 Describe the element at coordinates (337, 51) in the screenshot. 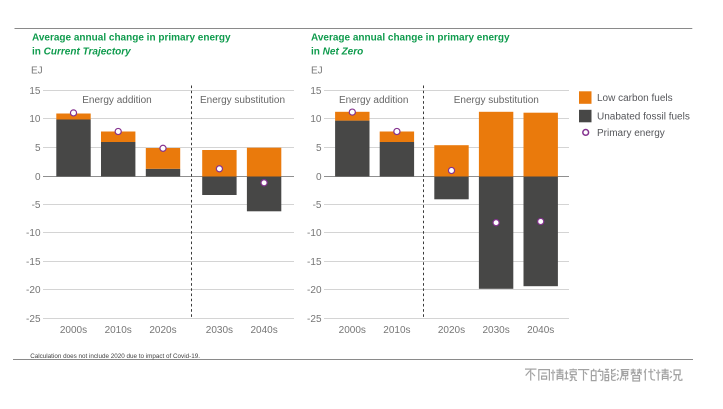

I see `svg-text: in Net Zero` at that location.